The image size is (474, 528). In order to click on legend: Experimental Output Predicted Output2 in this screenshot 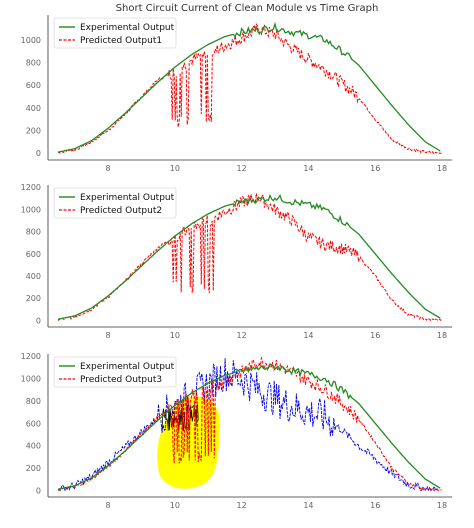, I will do `click(115, 203)`.